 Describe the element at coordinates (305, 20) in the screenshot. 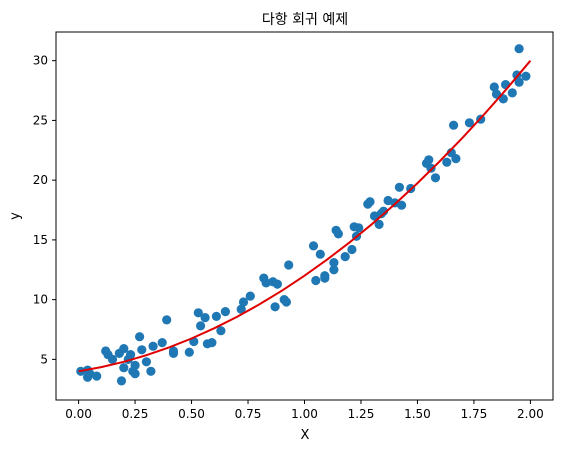

I see `chart-title: 다항 회귀 예제` at that location.